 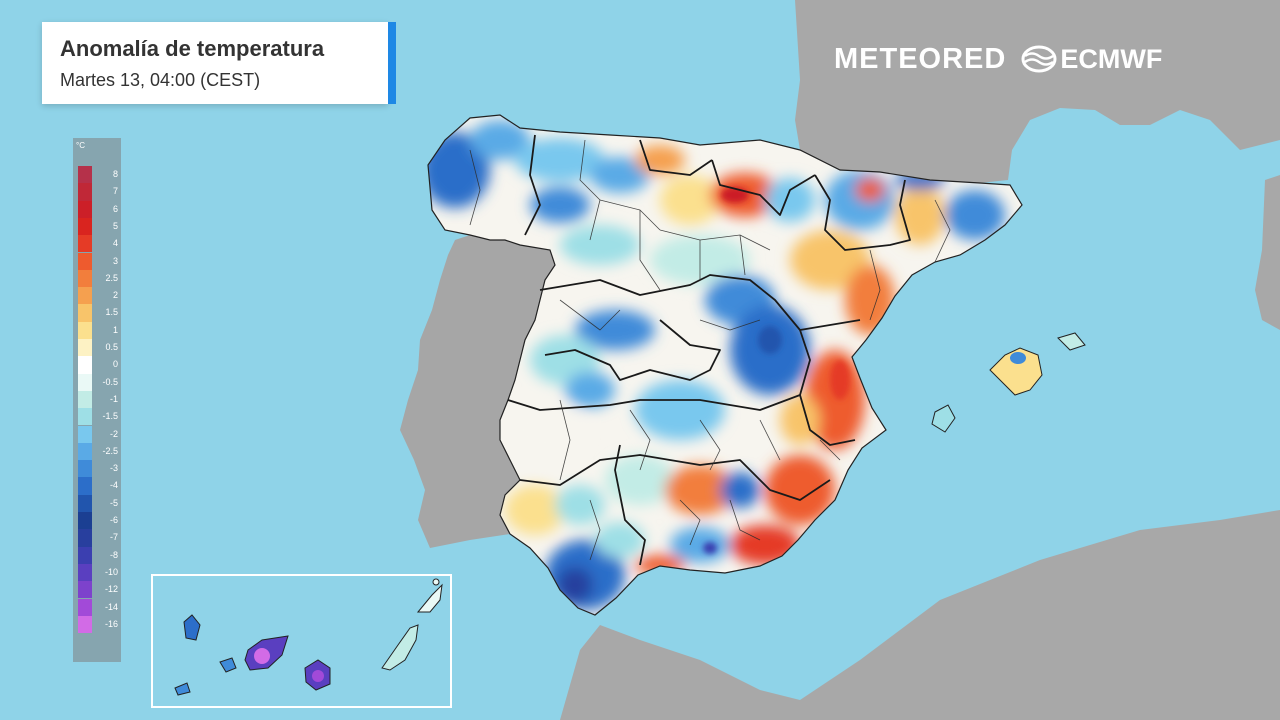 What do you see at coordinates (192, 48) in the screenshot?
I see `map-title: Anomalía de temperatura` at bounding box center [192, 48].